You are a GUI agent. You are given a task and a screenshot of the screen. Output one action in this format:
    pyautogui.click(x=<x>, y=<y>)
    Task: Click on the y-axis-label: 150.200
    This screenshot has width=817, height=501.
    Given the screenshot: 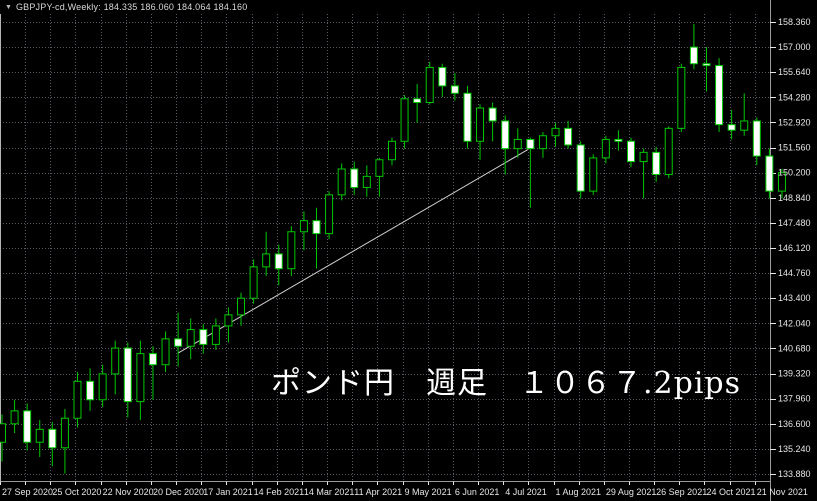 What is the action you would take?
    pyautogui.click(x=794, y=173)
    